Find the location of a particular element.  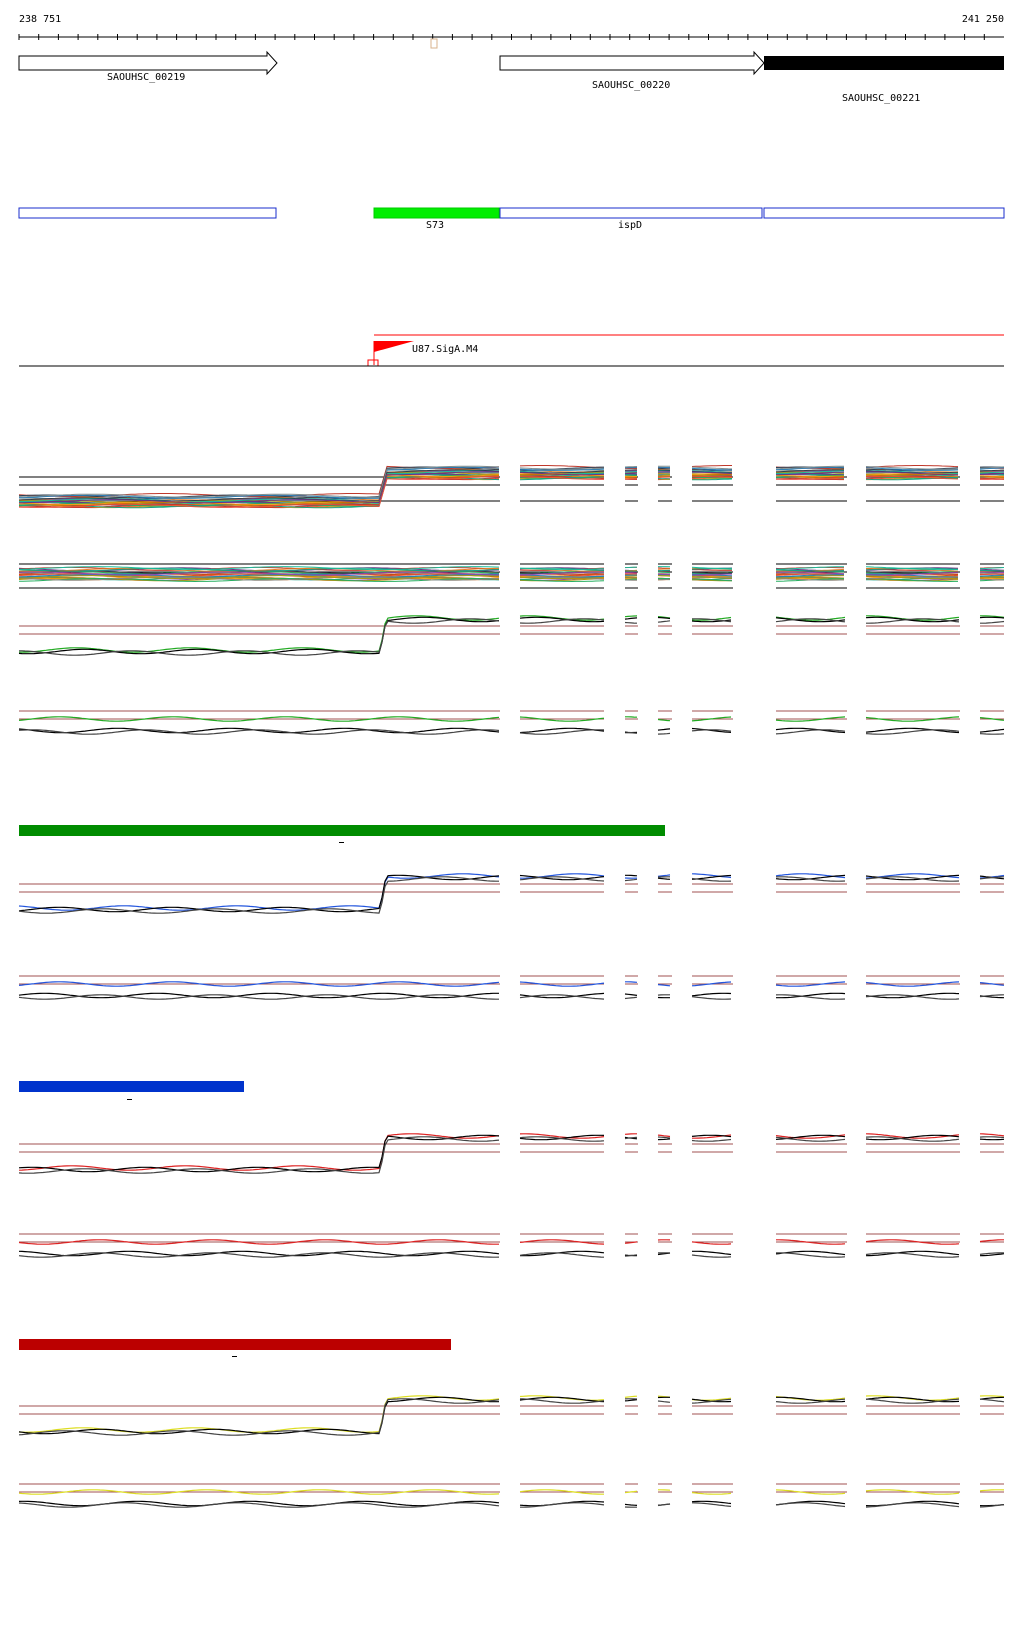

promoter-tss-marker is located at coordinates (373, 363).